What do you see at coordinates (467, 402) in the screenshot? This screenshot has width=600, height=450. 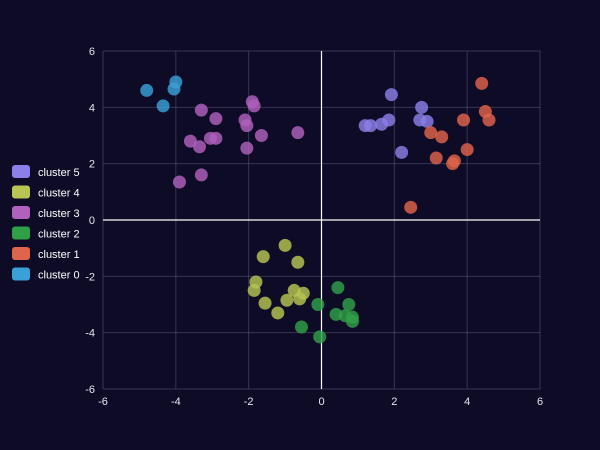 I see `x-tick-label: 4` at bounding box center [467, 402].